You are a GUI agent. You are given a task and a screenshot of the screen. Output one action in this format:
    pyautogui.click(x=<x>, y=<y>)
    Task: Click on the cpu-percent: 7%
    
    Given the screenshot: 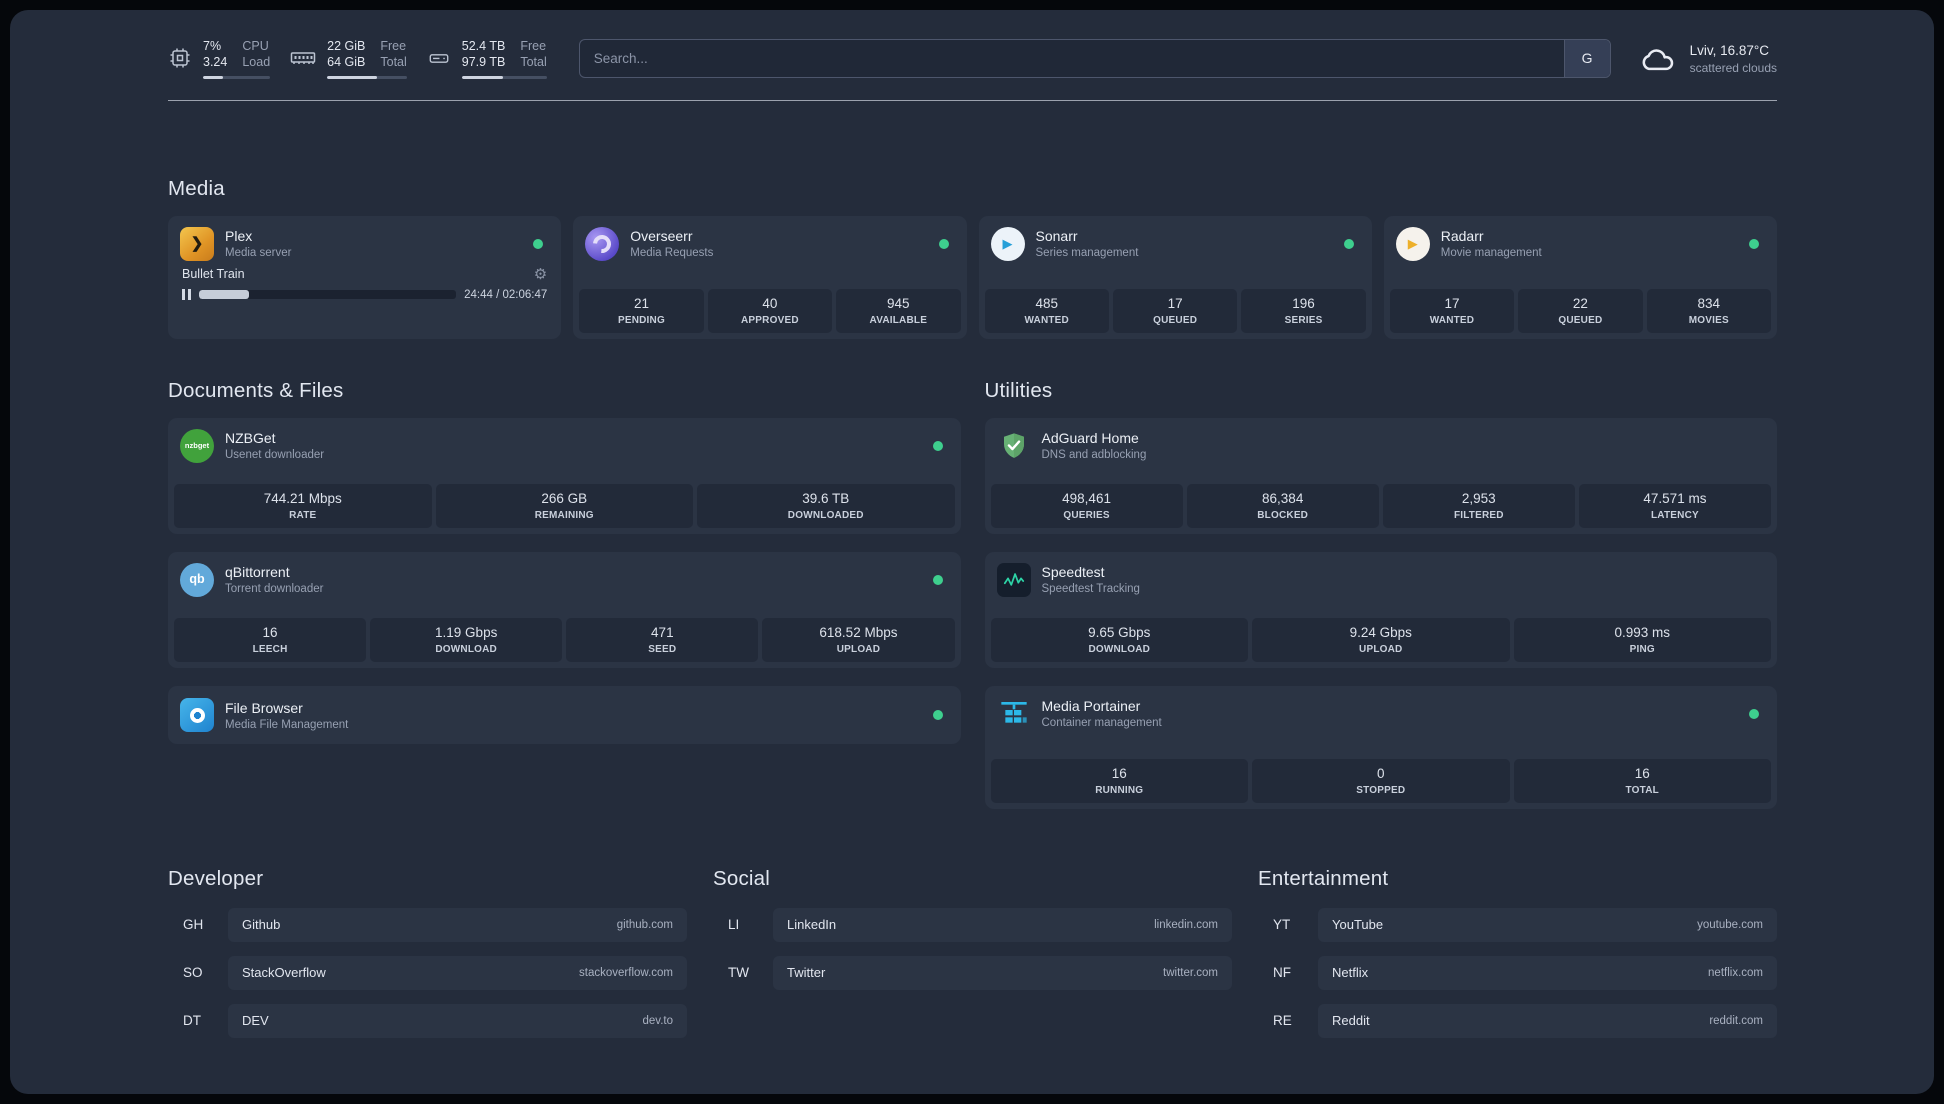 What is the action you would take?
    pyautogui.click(x=212, y=46)
    